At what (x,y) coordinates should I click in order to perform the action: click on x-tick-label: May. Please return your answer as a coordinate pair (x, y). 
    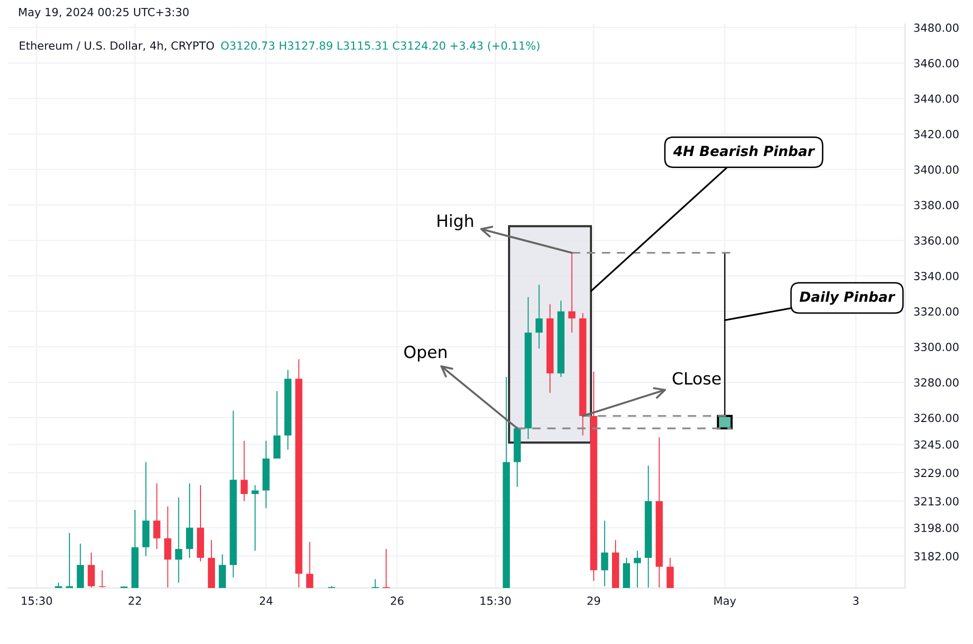
    Looking at the image, I should click on (725, 602).